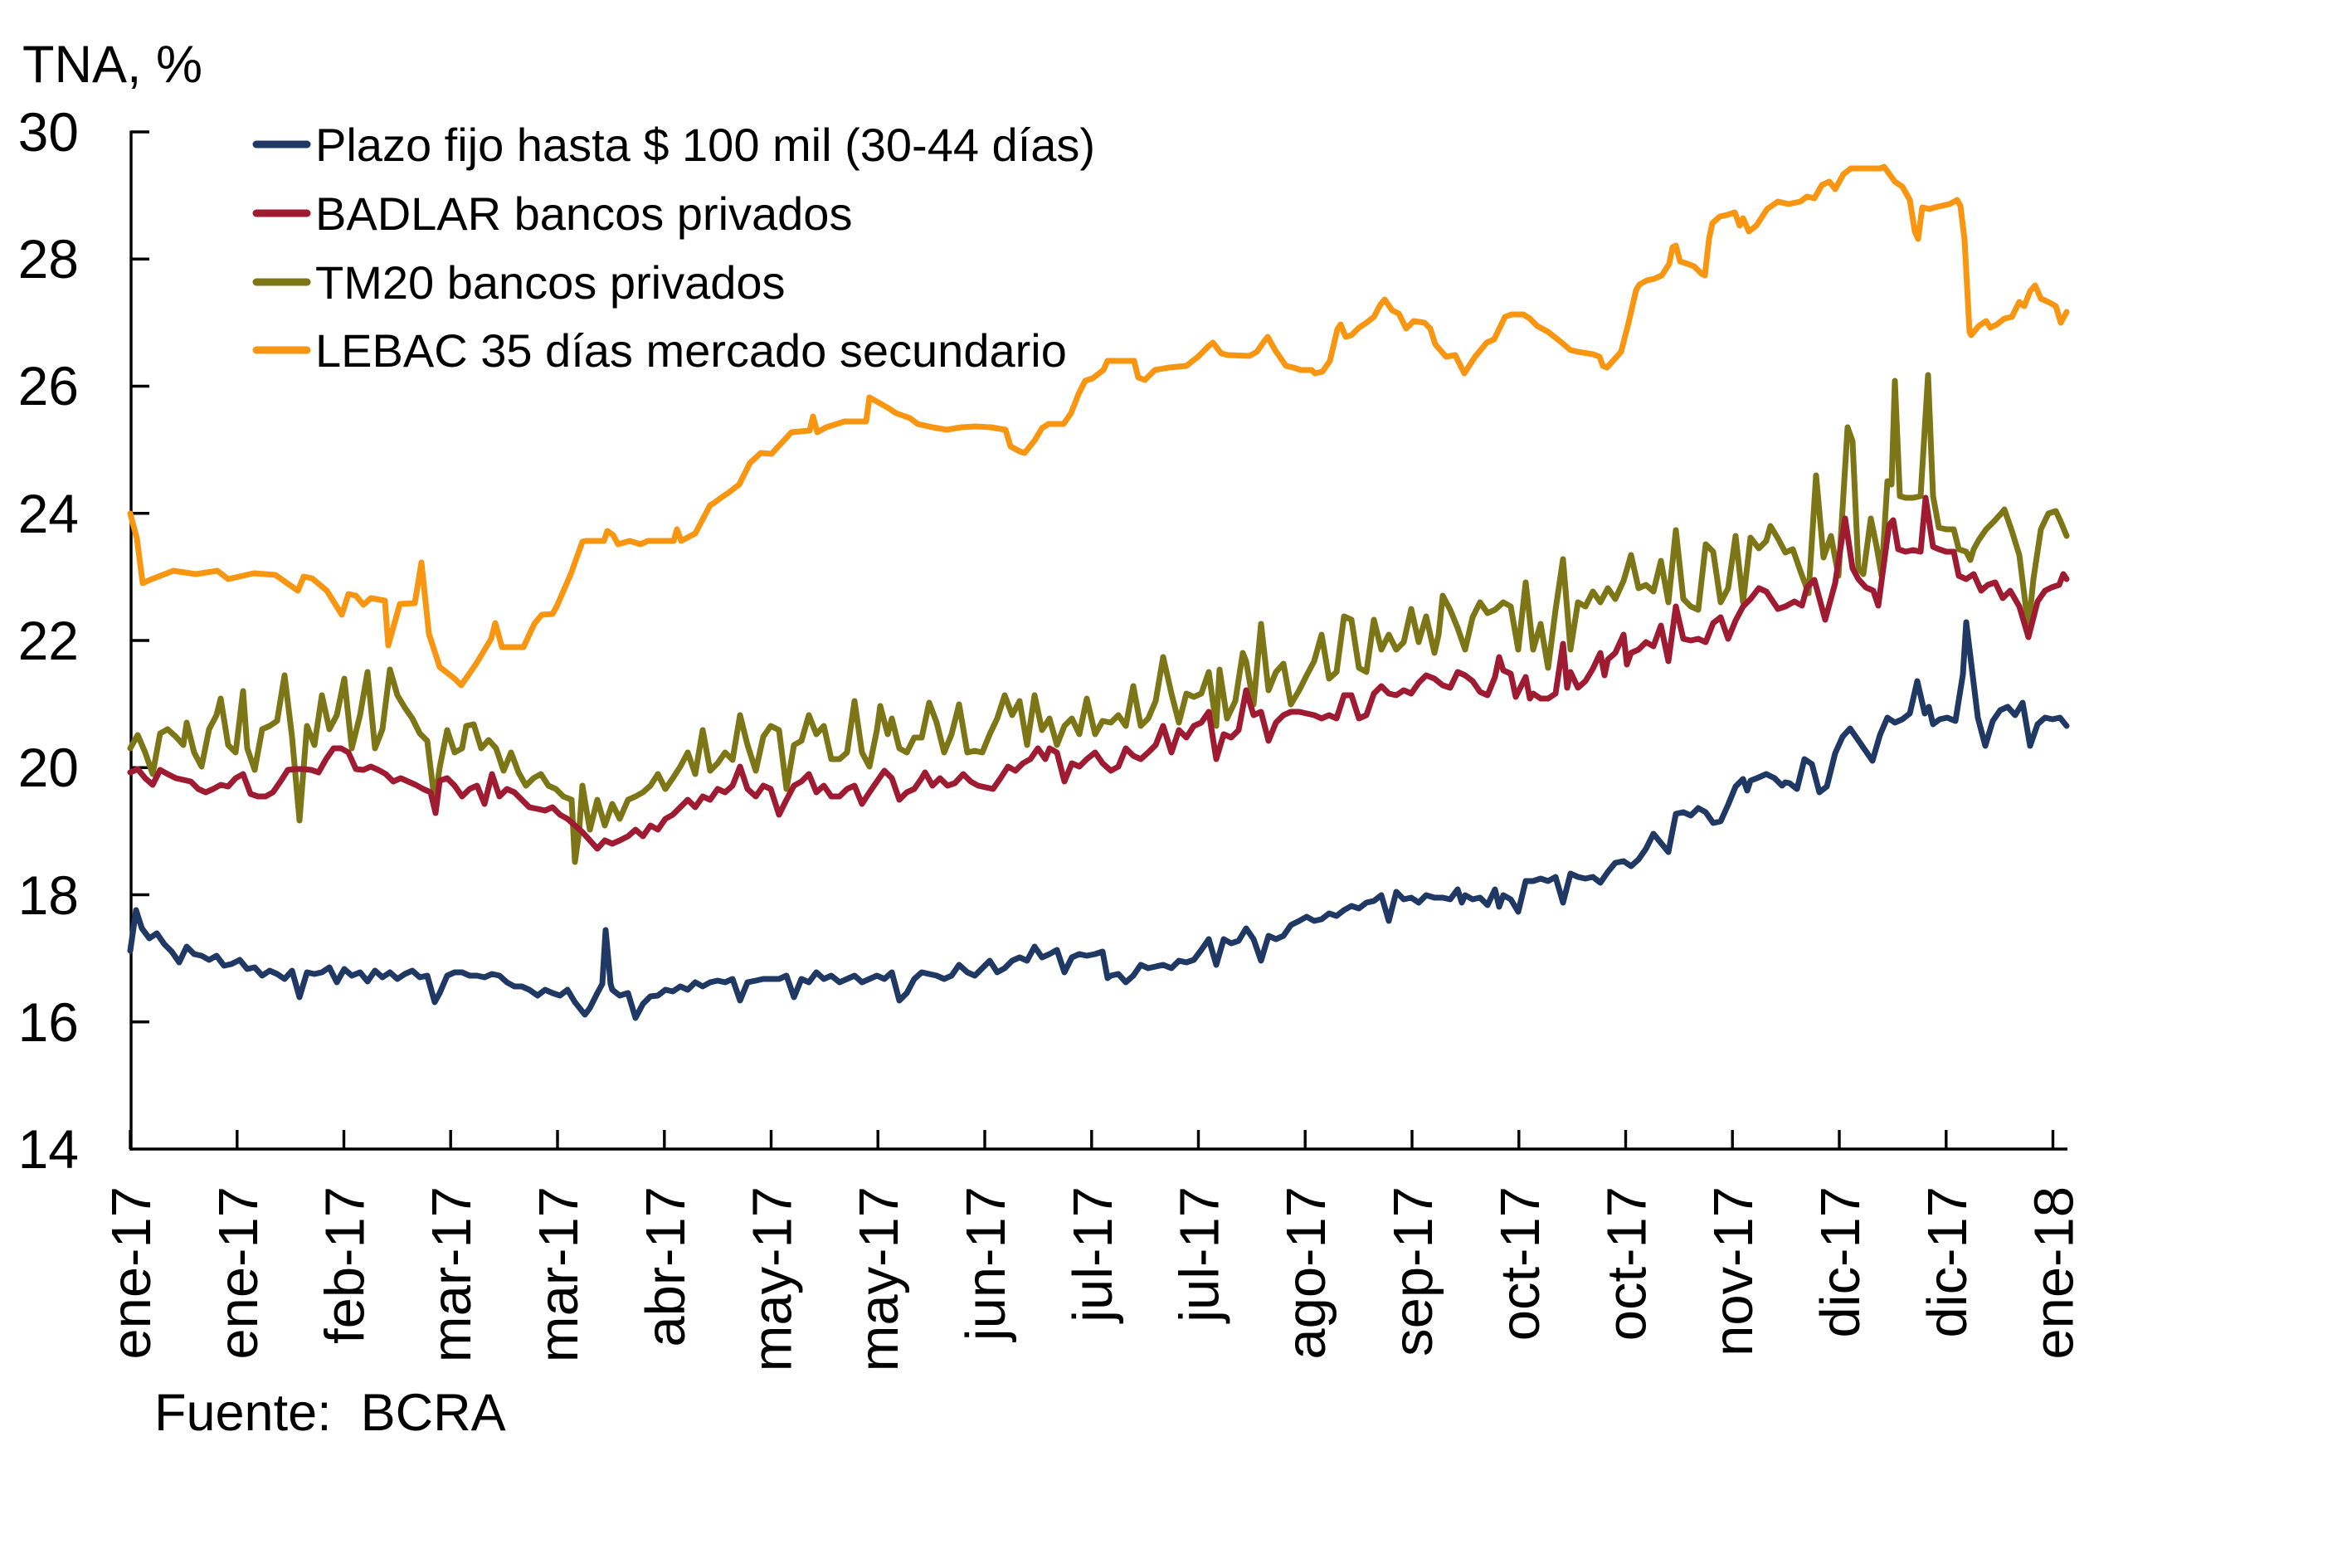 This screenshot has height=1568, width=2352. I want to click on svg-text: 28, so click(48, 259).